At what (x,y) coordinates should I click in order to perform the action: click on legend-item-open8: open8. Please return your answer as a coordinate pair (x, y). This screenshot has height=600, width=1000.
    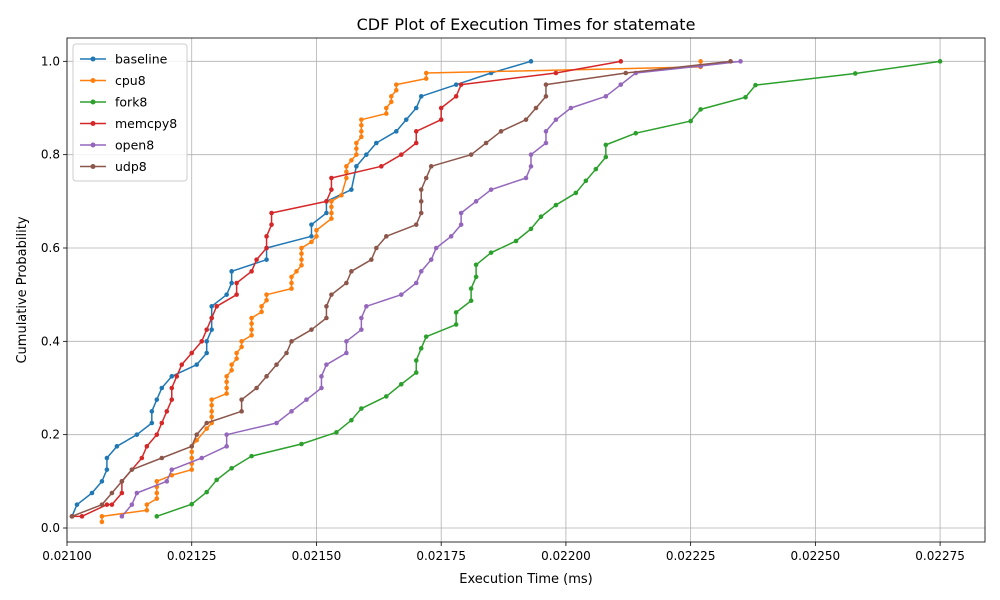
    Looking at the image, I should click on (117, 145).